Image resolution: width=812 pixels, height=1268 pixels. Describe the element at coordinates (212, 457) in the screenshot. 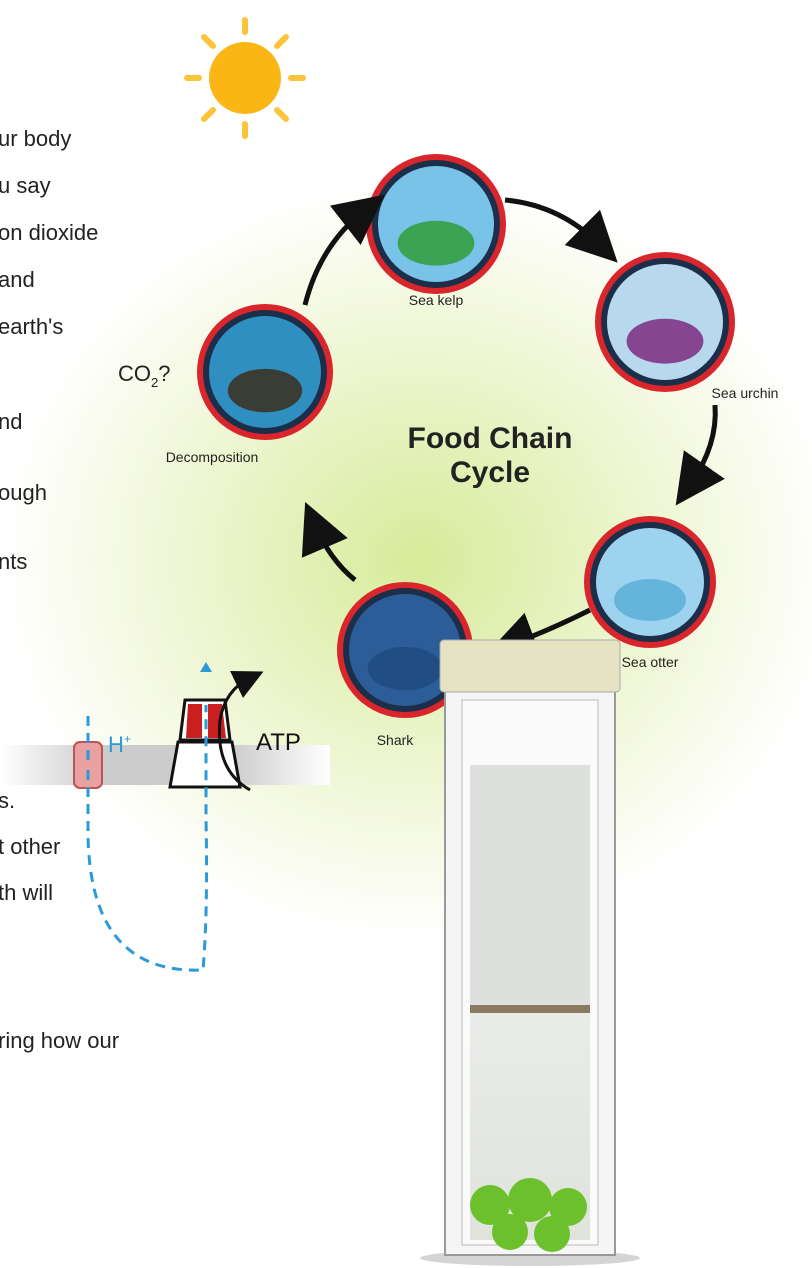

I see `node-label: Decomposition` at that location.